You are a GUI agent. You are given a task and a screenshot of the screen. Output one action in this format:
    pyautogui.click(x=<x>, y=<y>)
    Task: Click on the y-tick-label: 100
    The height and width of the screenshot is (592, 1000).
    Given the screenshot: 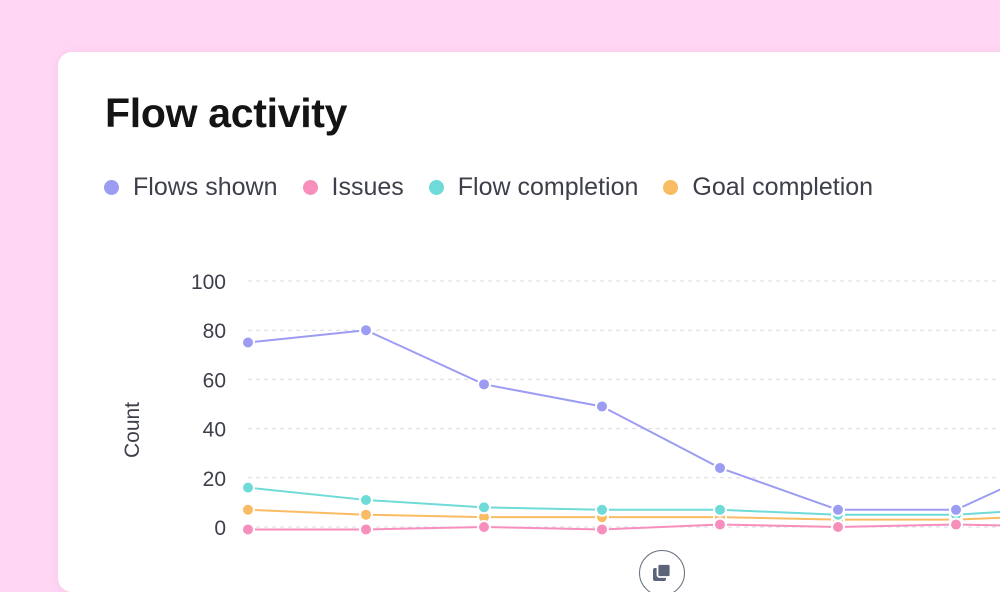 What is the action you would take?
    pyautogui.click(x=208, y=282)
    